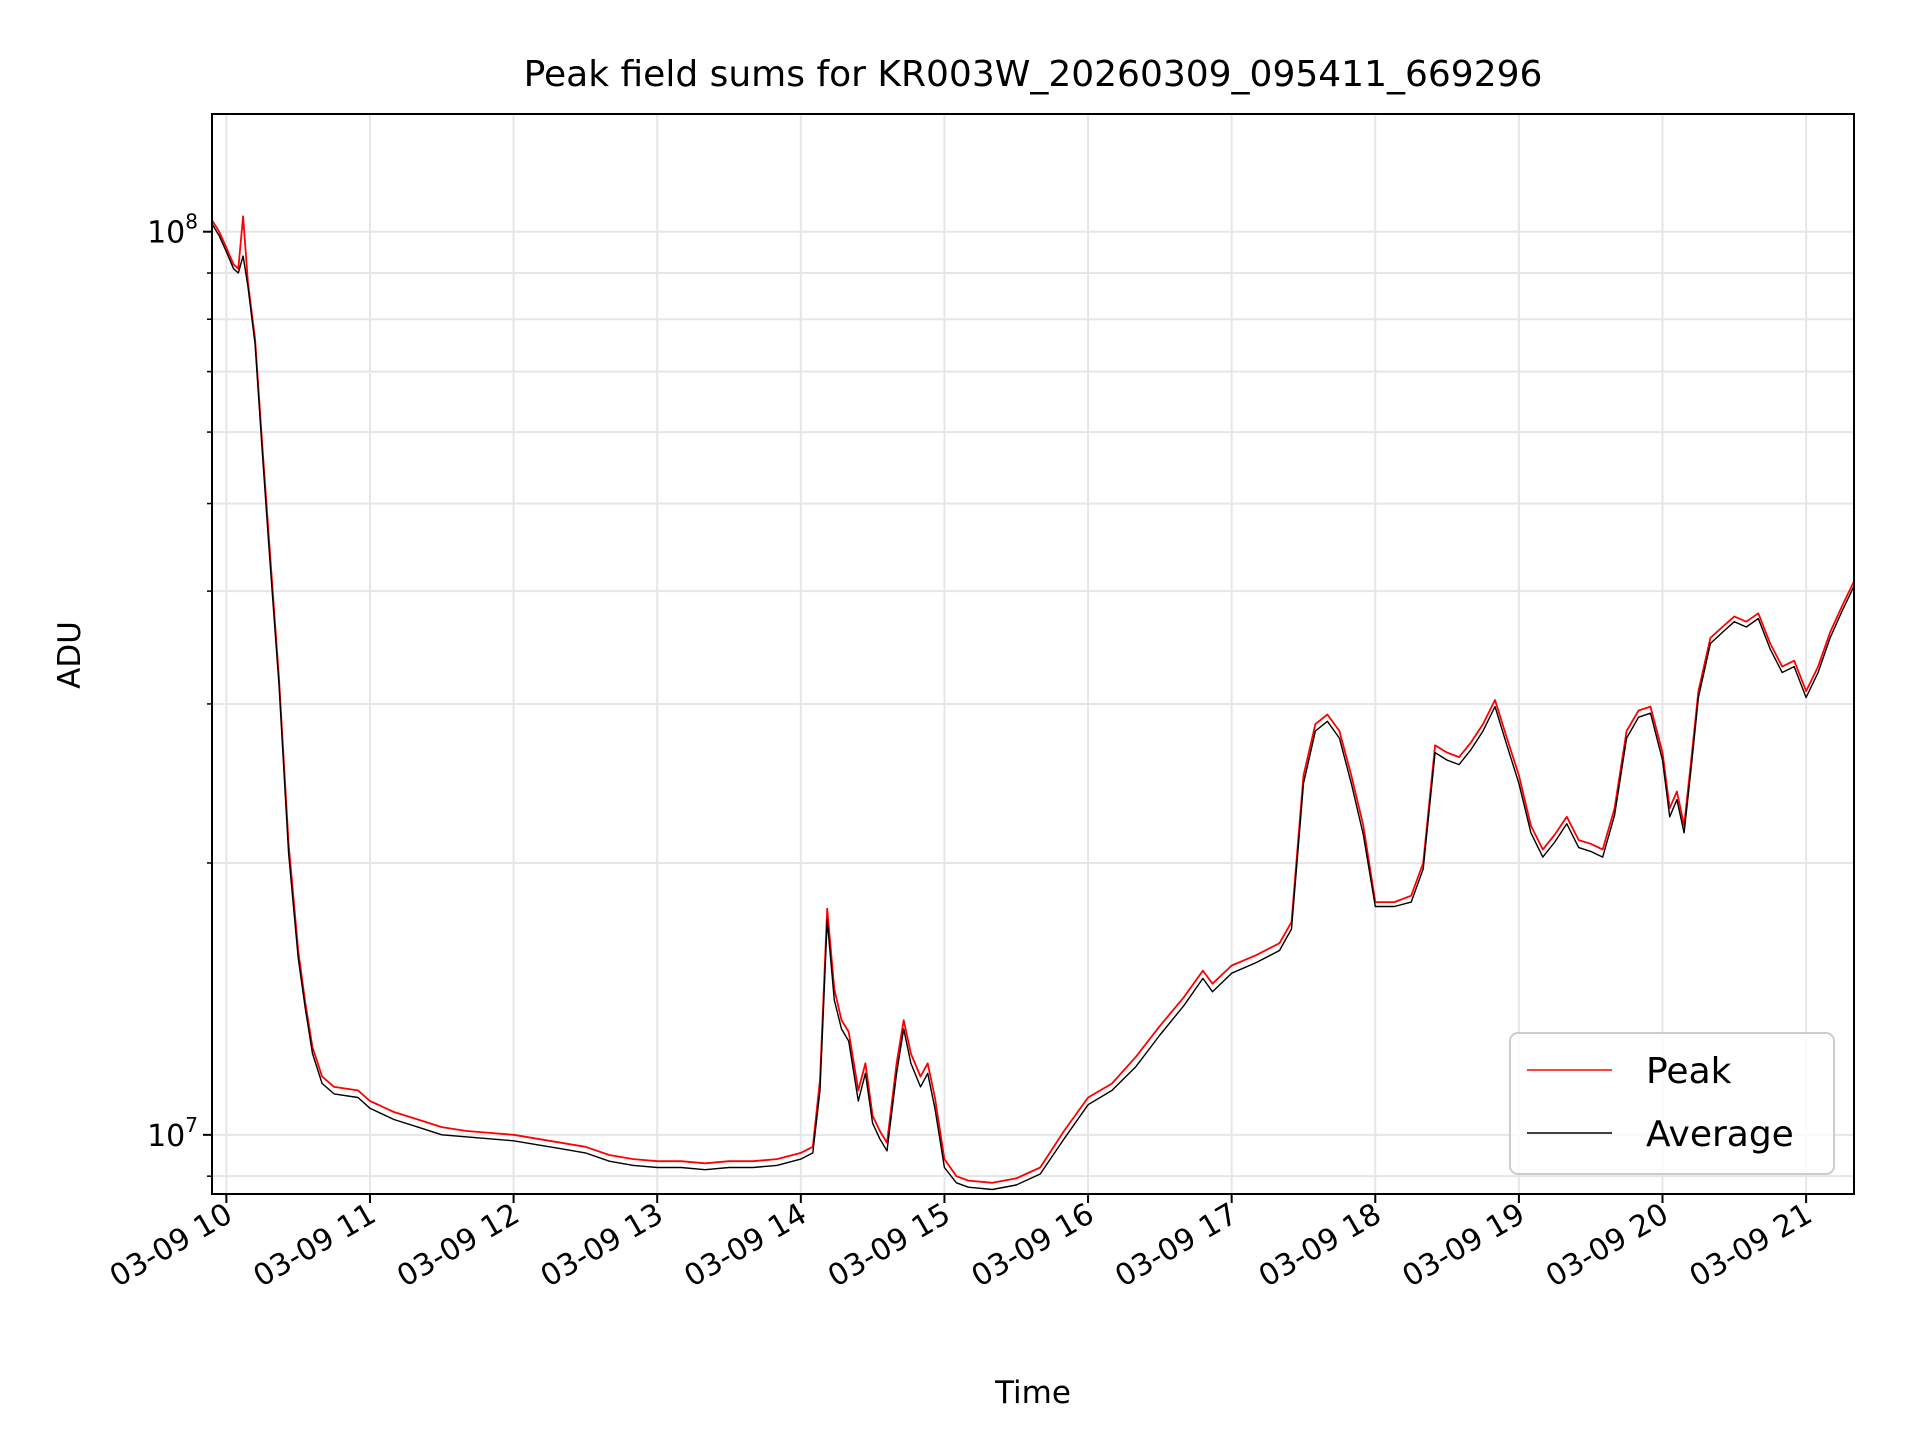 The image size is (1920, 1440). What do you see at coordinates (70, 655) in the screenshot?
I see `y-axis-label: ADU` at bounding box center [70, 655].